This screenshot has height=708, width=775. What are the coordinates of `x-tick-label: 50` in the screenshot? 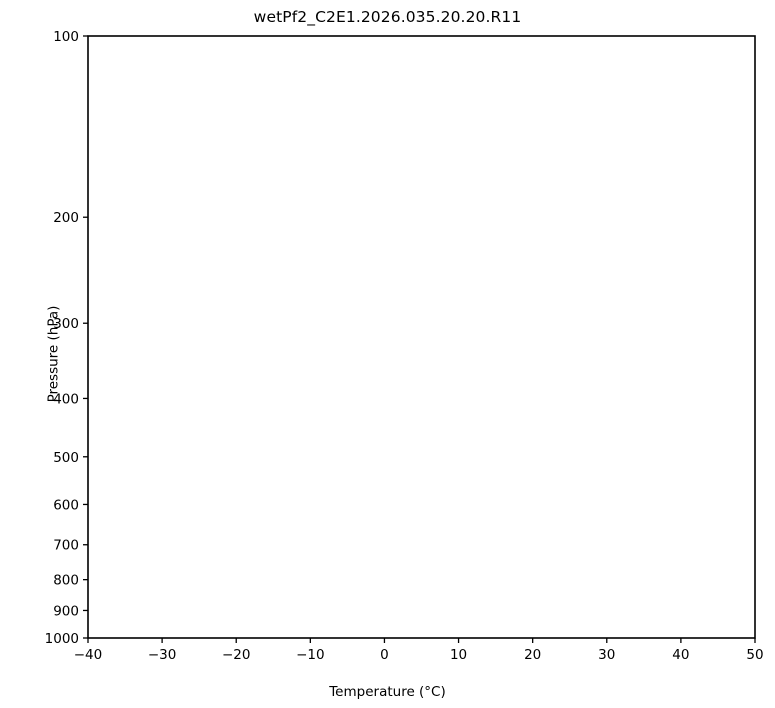 It's located at (754, 655).